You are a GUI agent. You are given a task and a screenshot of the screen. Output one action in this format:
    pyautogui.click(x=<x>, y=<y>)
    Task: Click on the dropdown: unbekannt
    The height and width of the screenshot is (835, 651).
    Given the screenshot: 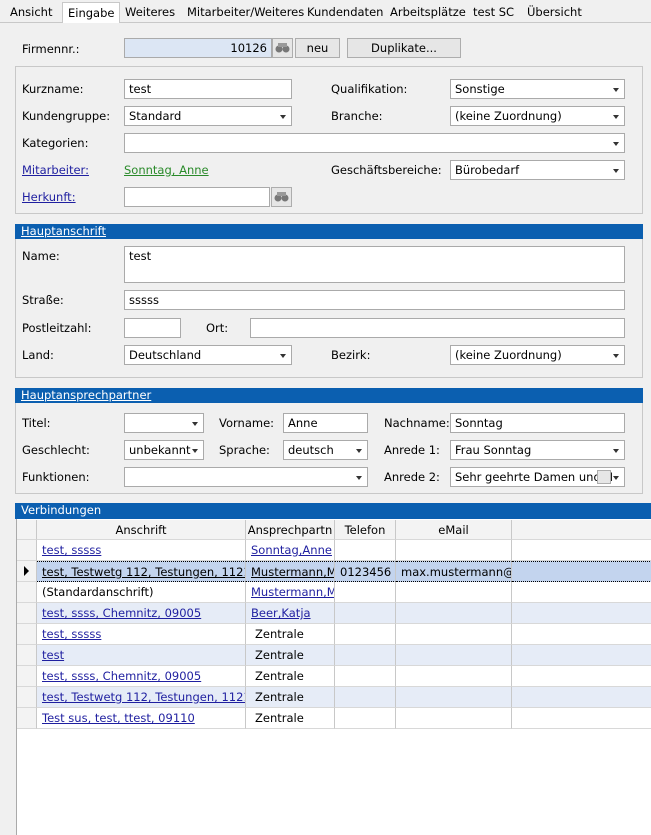 What is the action you would take?
    pyautogui.click(x=164, y=450)
    